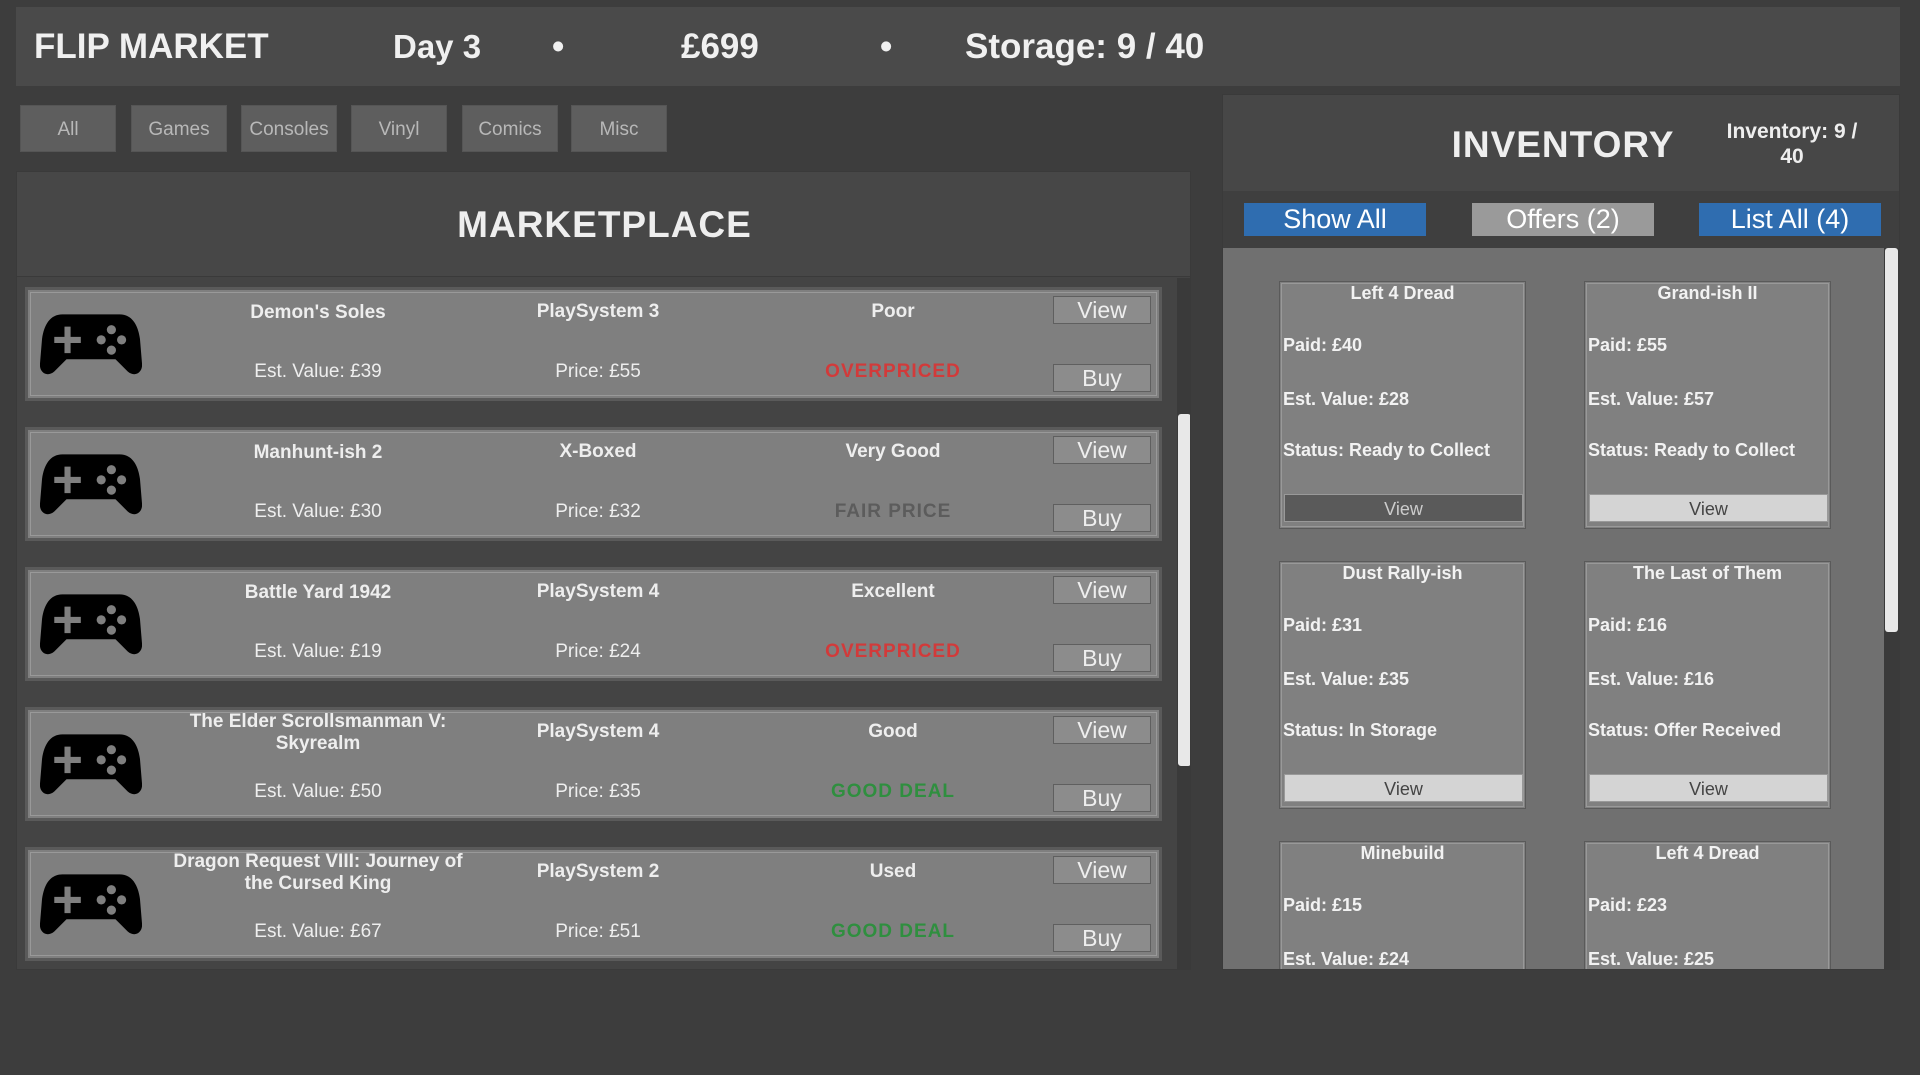  I want to click on filter-button: Consoles, so click(289, 128).